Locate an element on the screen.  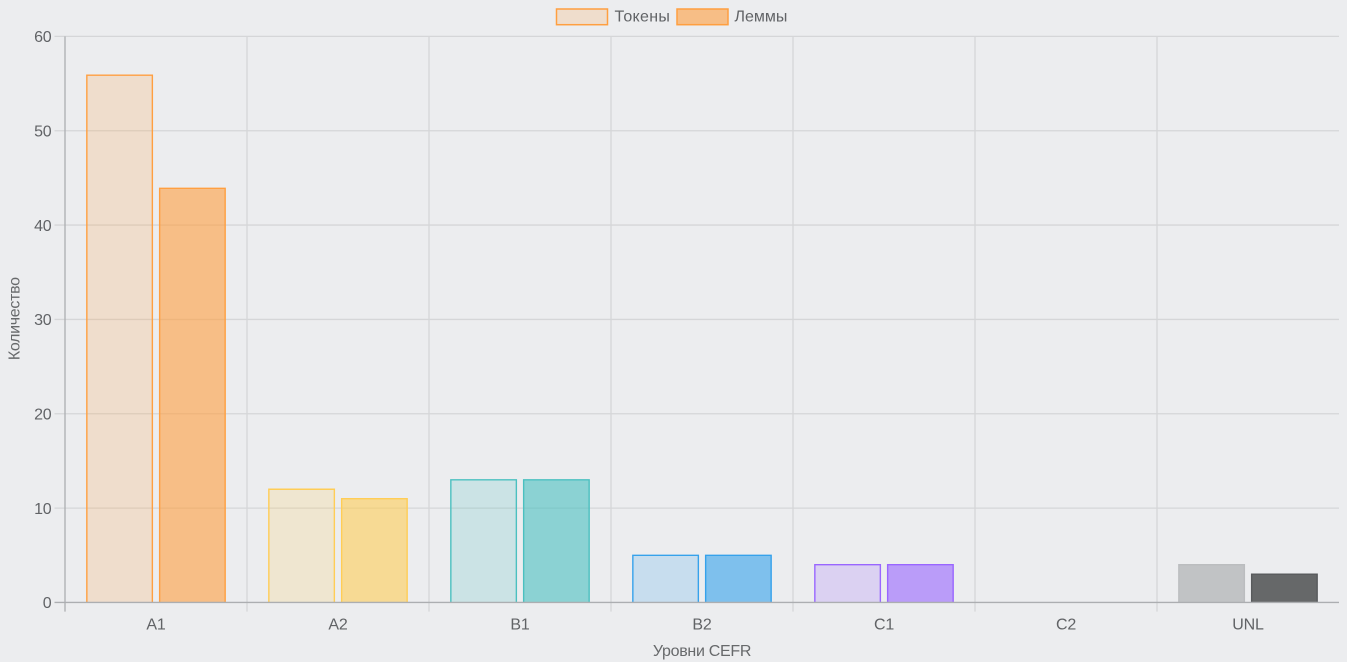
svg-text: 30 is located at coordinates (43, 320).